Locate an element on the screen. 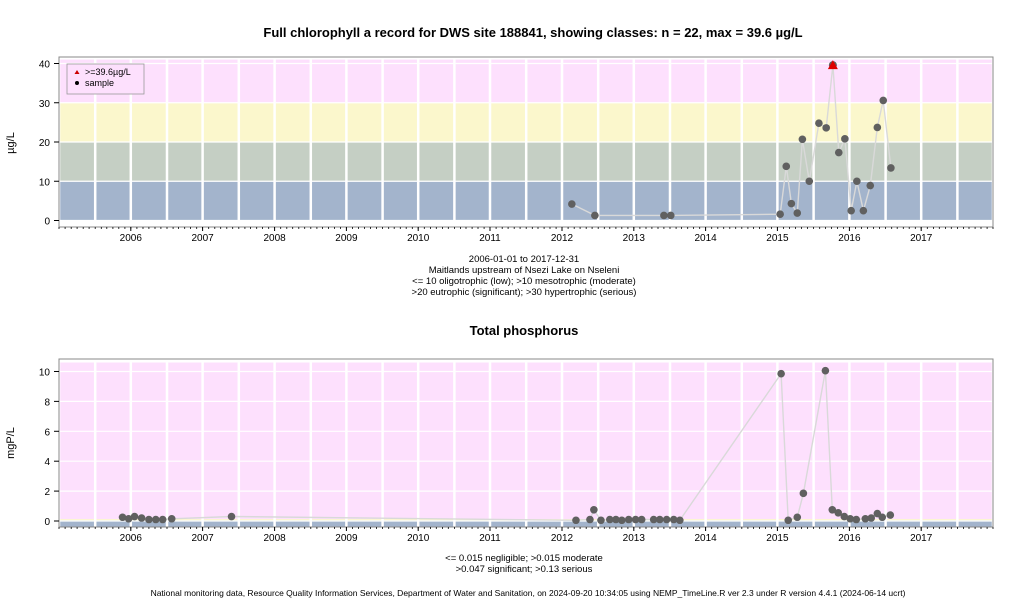 This screenshot has width=1024, height=600. x-tick-label: 2017 is located at coordinates (921, 238).